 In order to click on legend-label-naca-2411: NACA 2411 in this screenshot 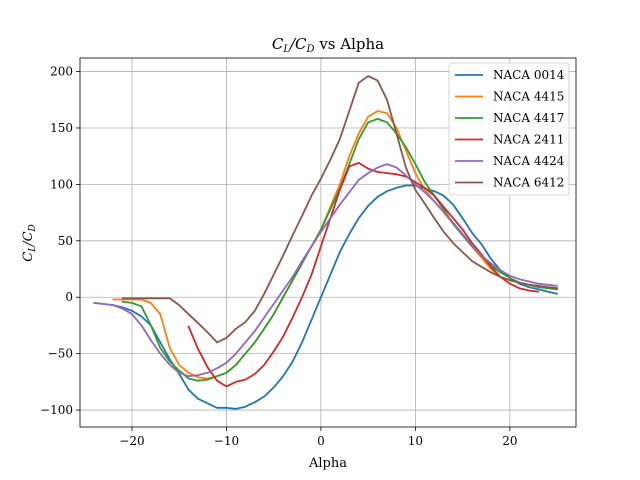, I will do `click(528, 140)`.